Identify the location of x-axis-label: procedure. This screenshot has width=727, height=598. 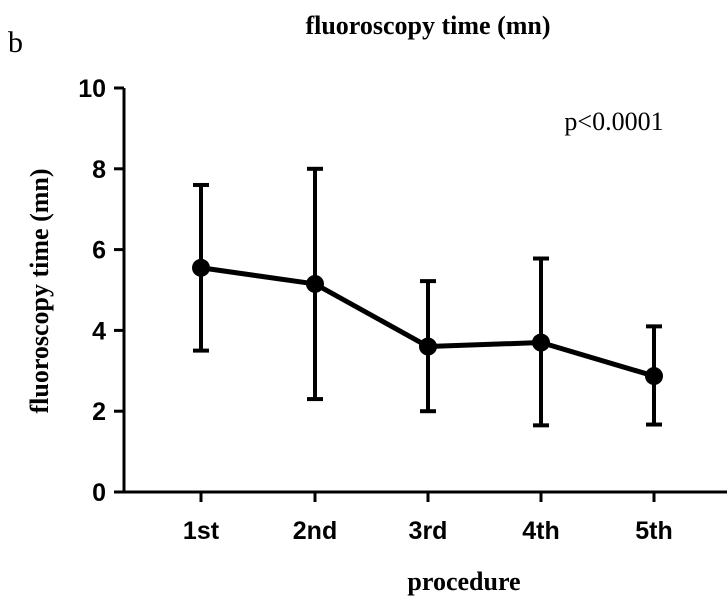
(463, 581).